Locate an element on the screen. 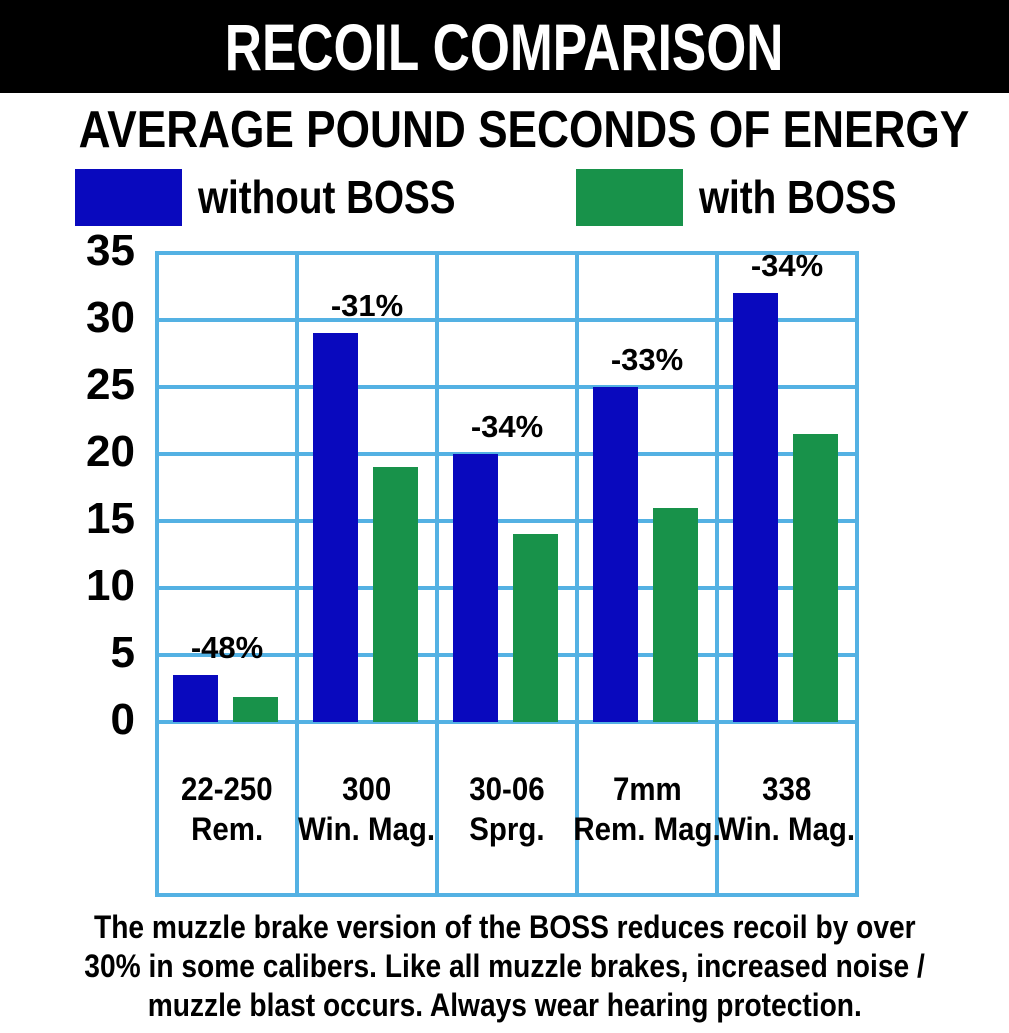  x-axis-category-label: 22-250 Rem. is located at coordinates (227, 808).